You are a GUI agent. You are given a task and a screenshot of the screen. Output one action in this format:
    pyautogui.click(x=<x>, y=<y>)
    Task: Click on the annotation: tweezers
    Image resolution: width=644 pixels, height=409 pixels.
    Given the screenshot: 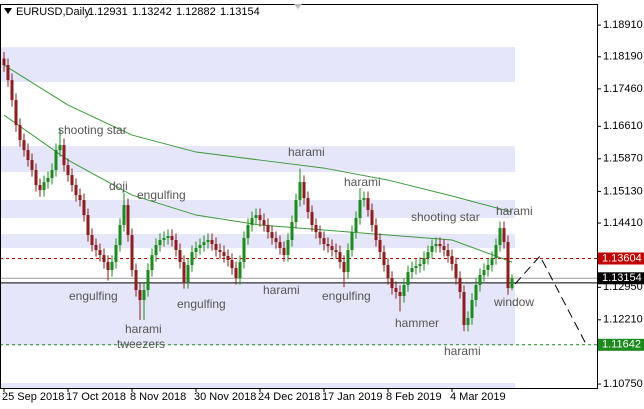 What is the action you would take?
    pyautogui.click(x=141, y=344)
    